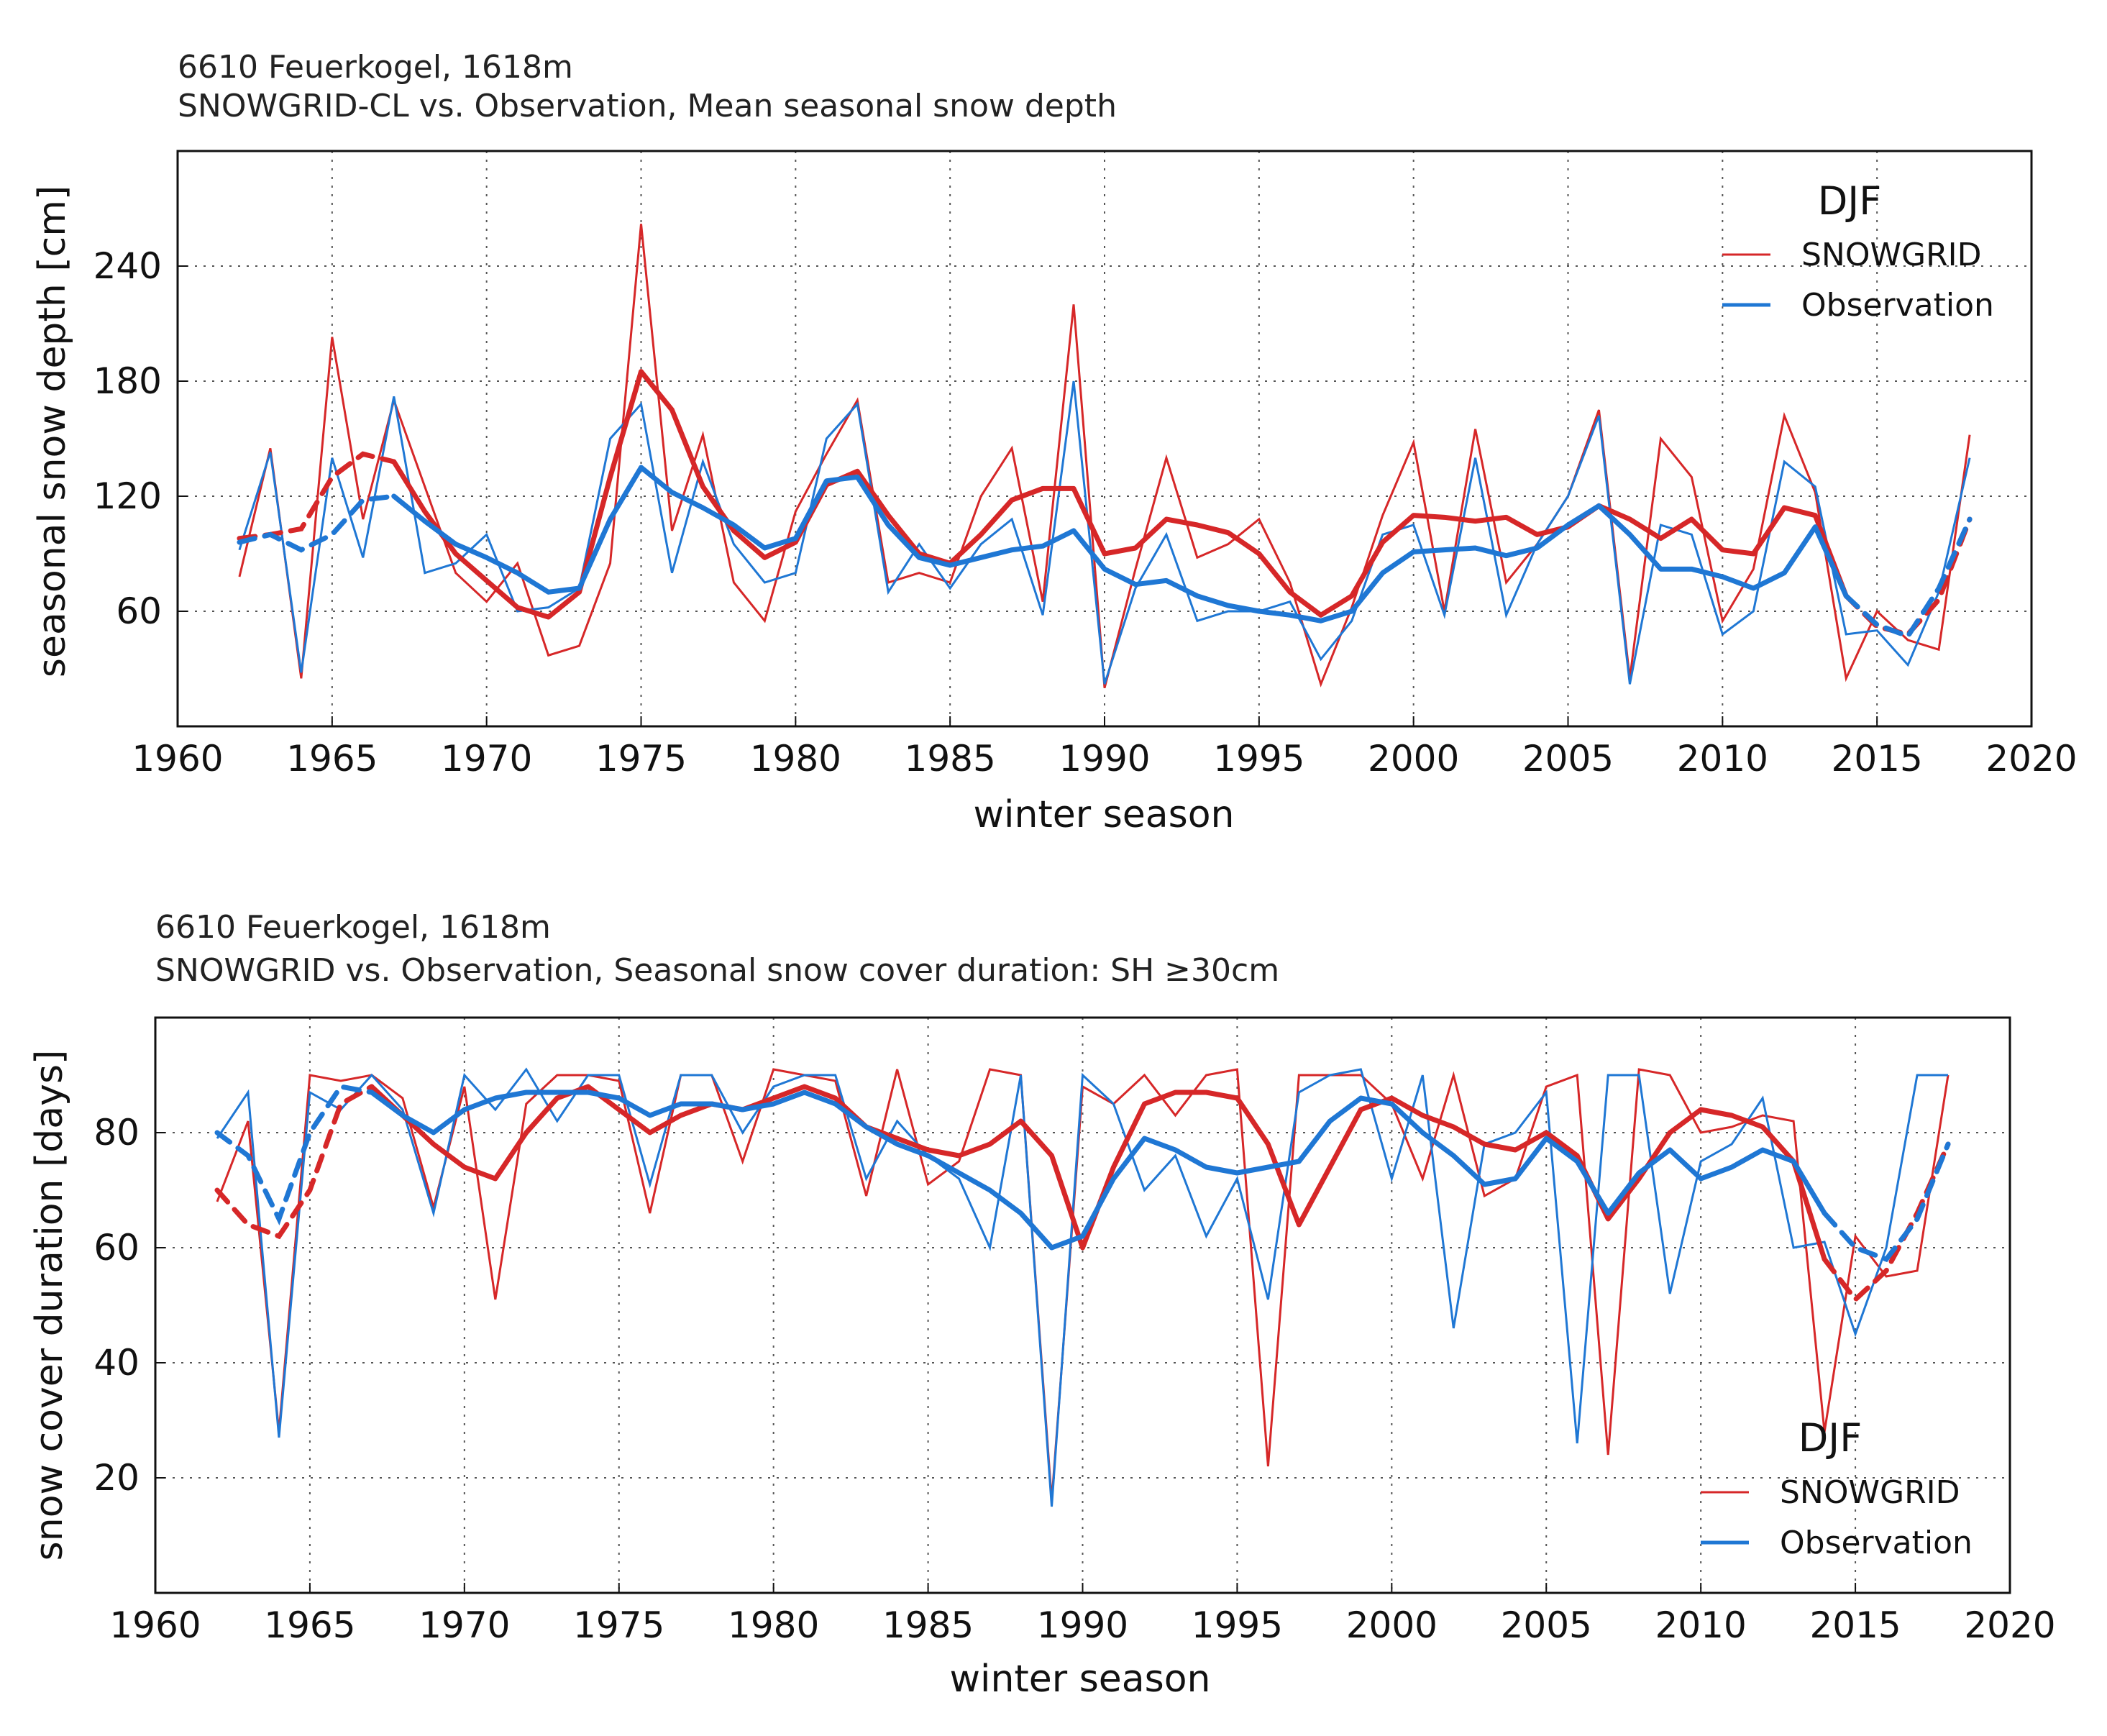 The height and width of the screenshot is (1736, 2107). Describe the element at coordinates (116, 1363) in the screenshot. I see `y-tick-label: 40` at that location.